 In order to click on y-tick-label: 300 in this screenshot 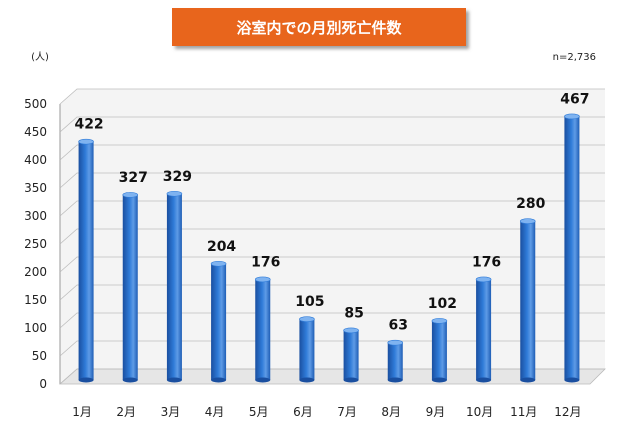, I will do `click(35, 216)`.